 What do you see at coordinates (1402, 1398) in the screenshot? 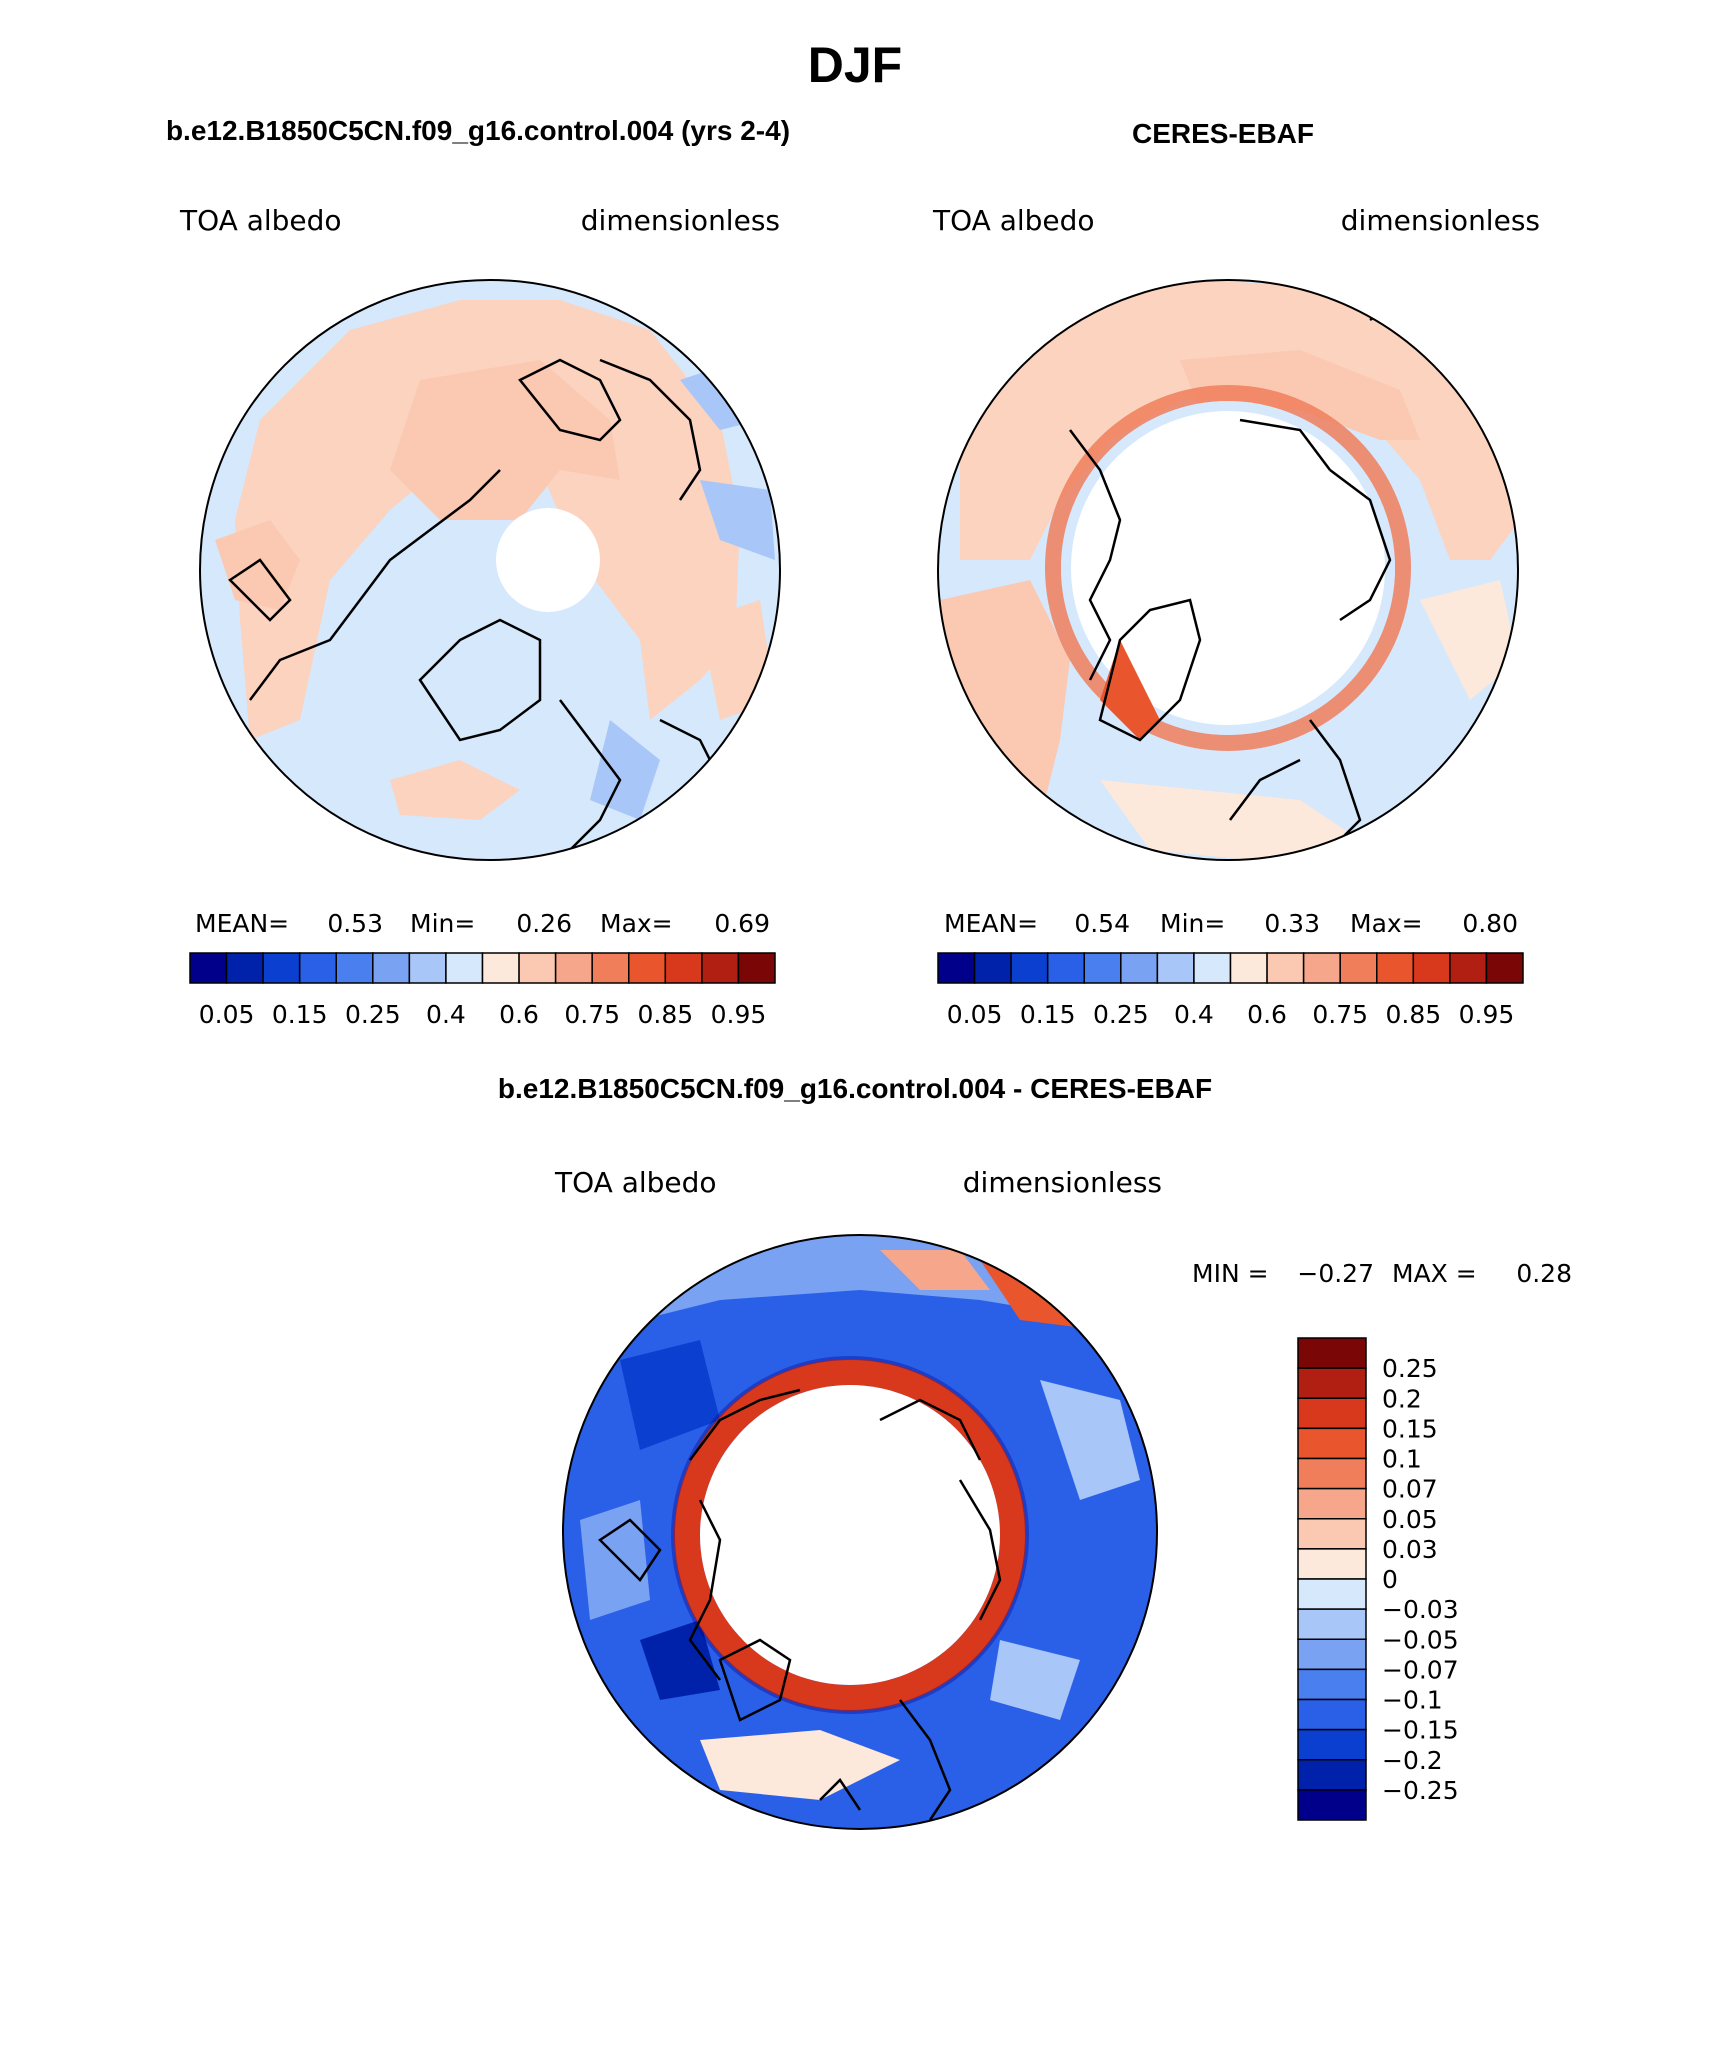
I see `diff-colorbar-tick-label: 0.2` at bounding box center [1402, 1398].